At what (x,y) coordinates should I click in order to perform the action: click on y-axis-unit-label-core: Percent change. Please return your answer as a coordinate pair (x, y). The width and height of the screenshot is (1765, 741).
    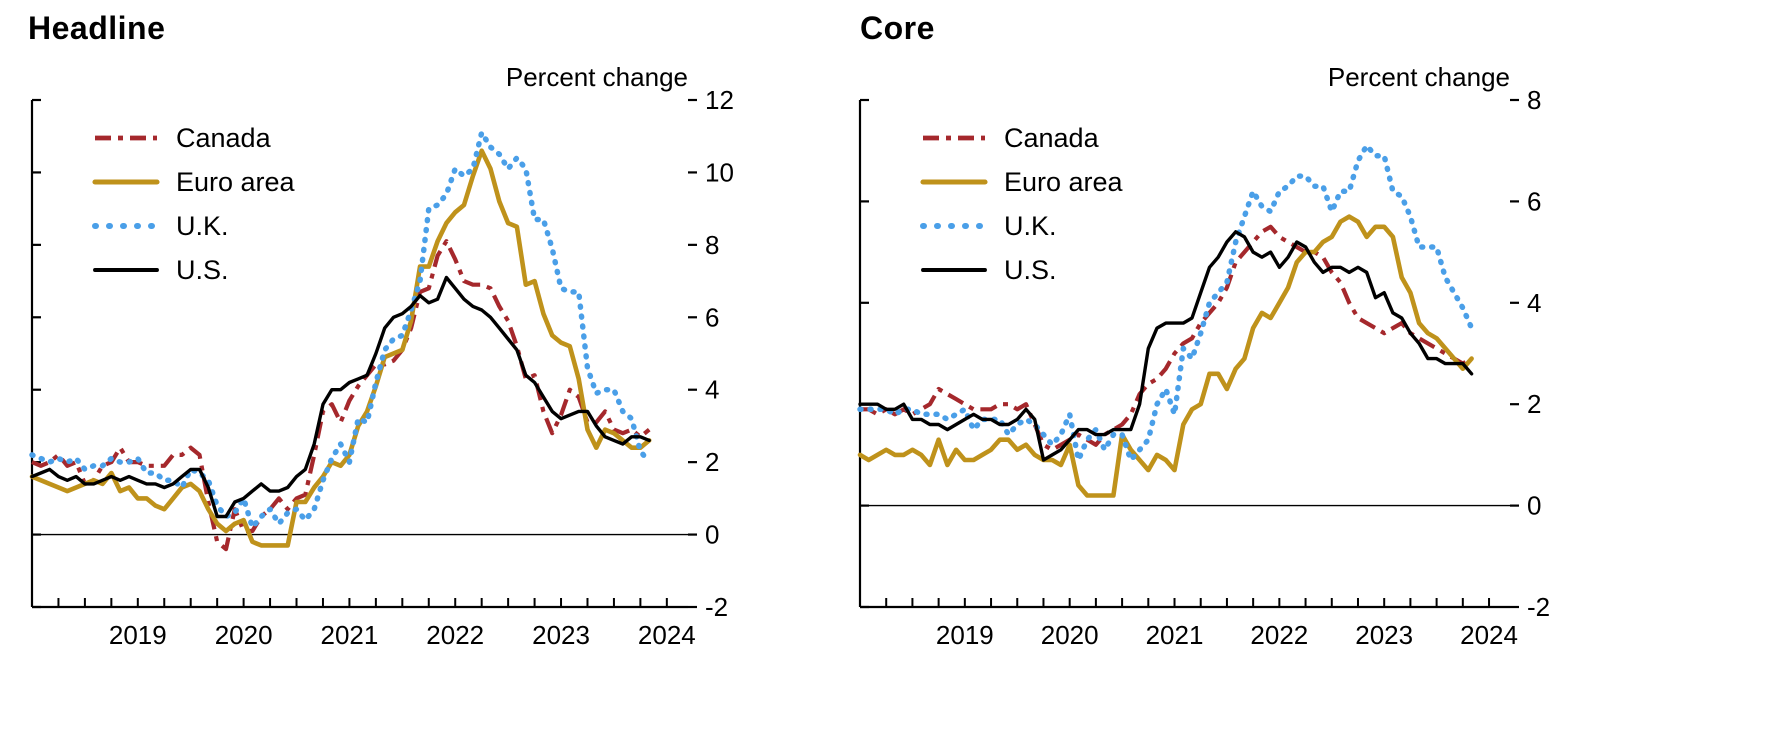
    Looking at the image, I should click on (1418, 77).